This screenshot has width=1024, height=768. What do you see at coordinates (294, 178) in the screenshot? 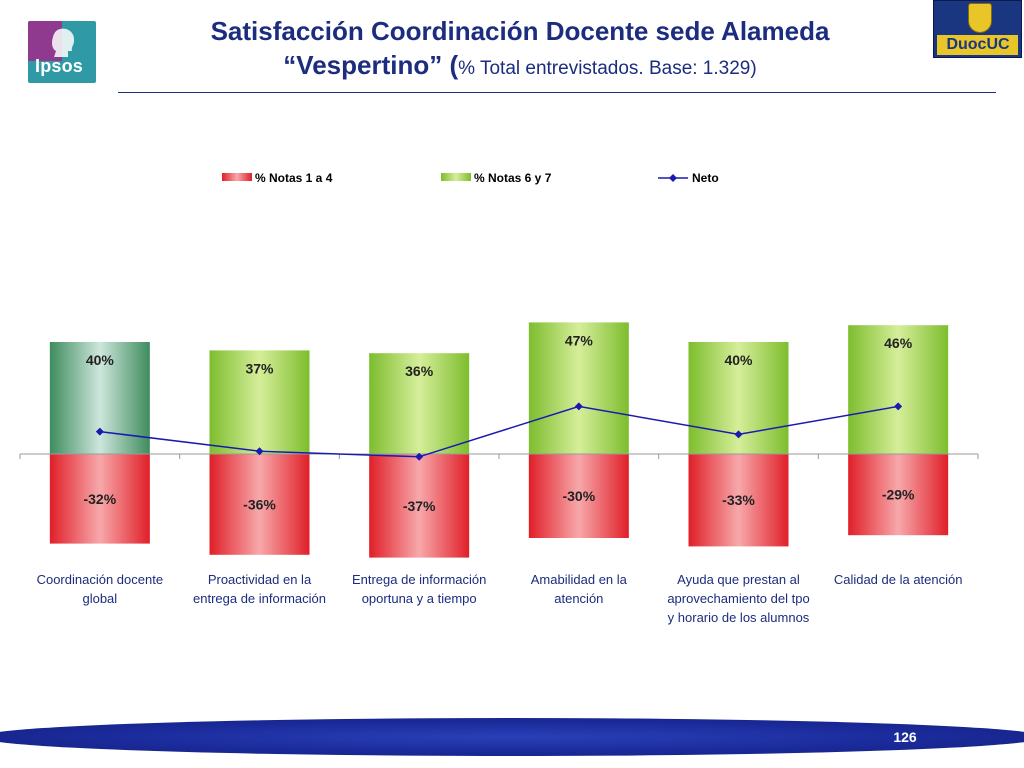
I see `legend-notas-1-4-label: % Notas 1 a 4` at bounding box center [294, 178].